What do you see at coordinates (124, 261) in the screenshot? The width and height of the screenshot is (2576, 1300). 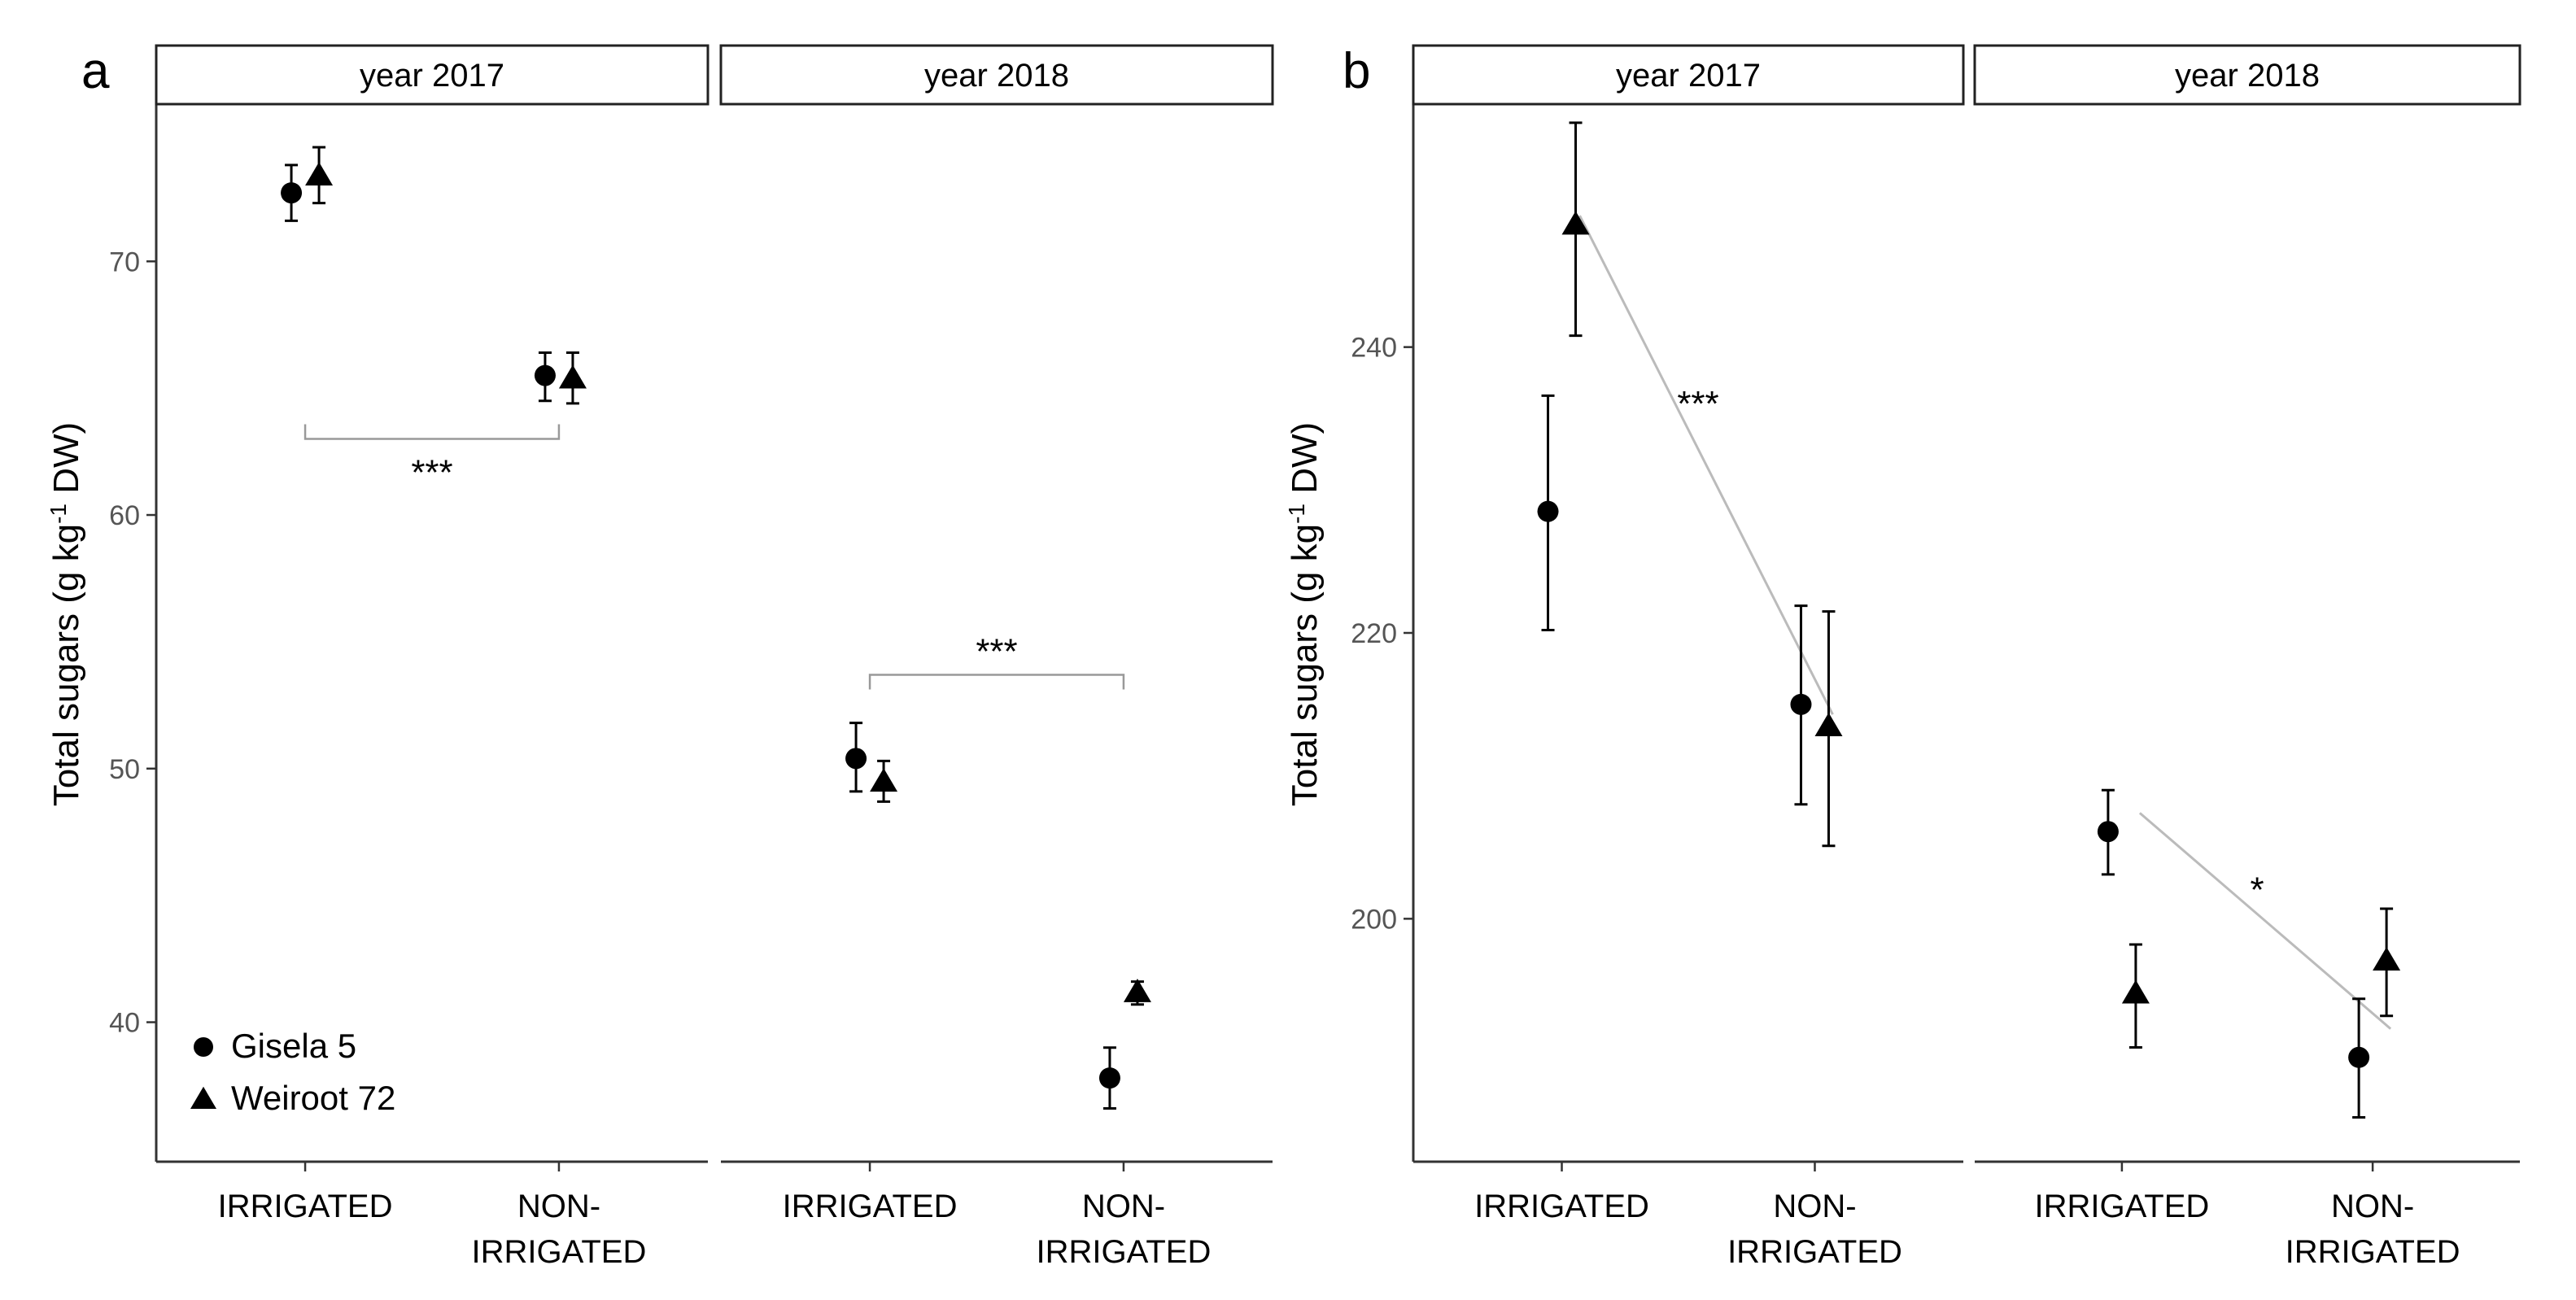 I see `y-tick-label: 70` at bounding box center [124, 261].